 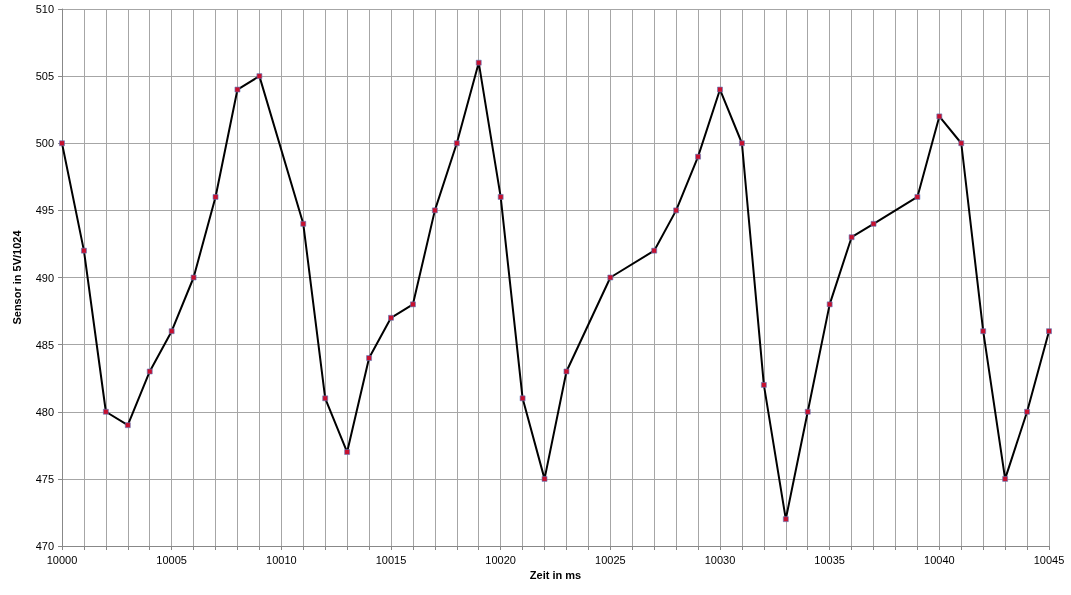 What do you see at coordinates (171, 559) in the screenshot?
I see `x-tick-label: 10005` at bounding box center [171, 559].